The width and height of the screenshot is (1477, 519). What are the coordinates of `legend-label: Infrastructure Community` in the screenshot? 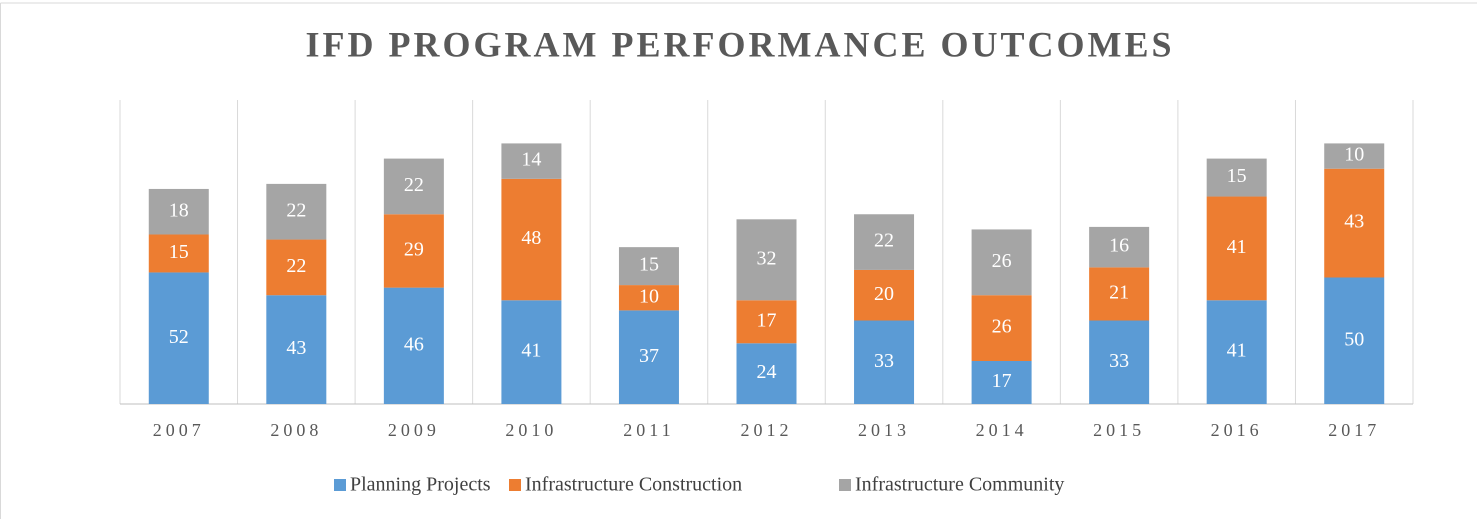 It's located at (959, 485).